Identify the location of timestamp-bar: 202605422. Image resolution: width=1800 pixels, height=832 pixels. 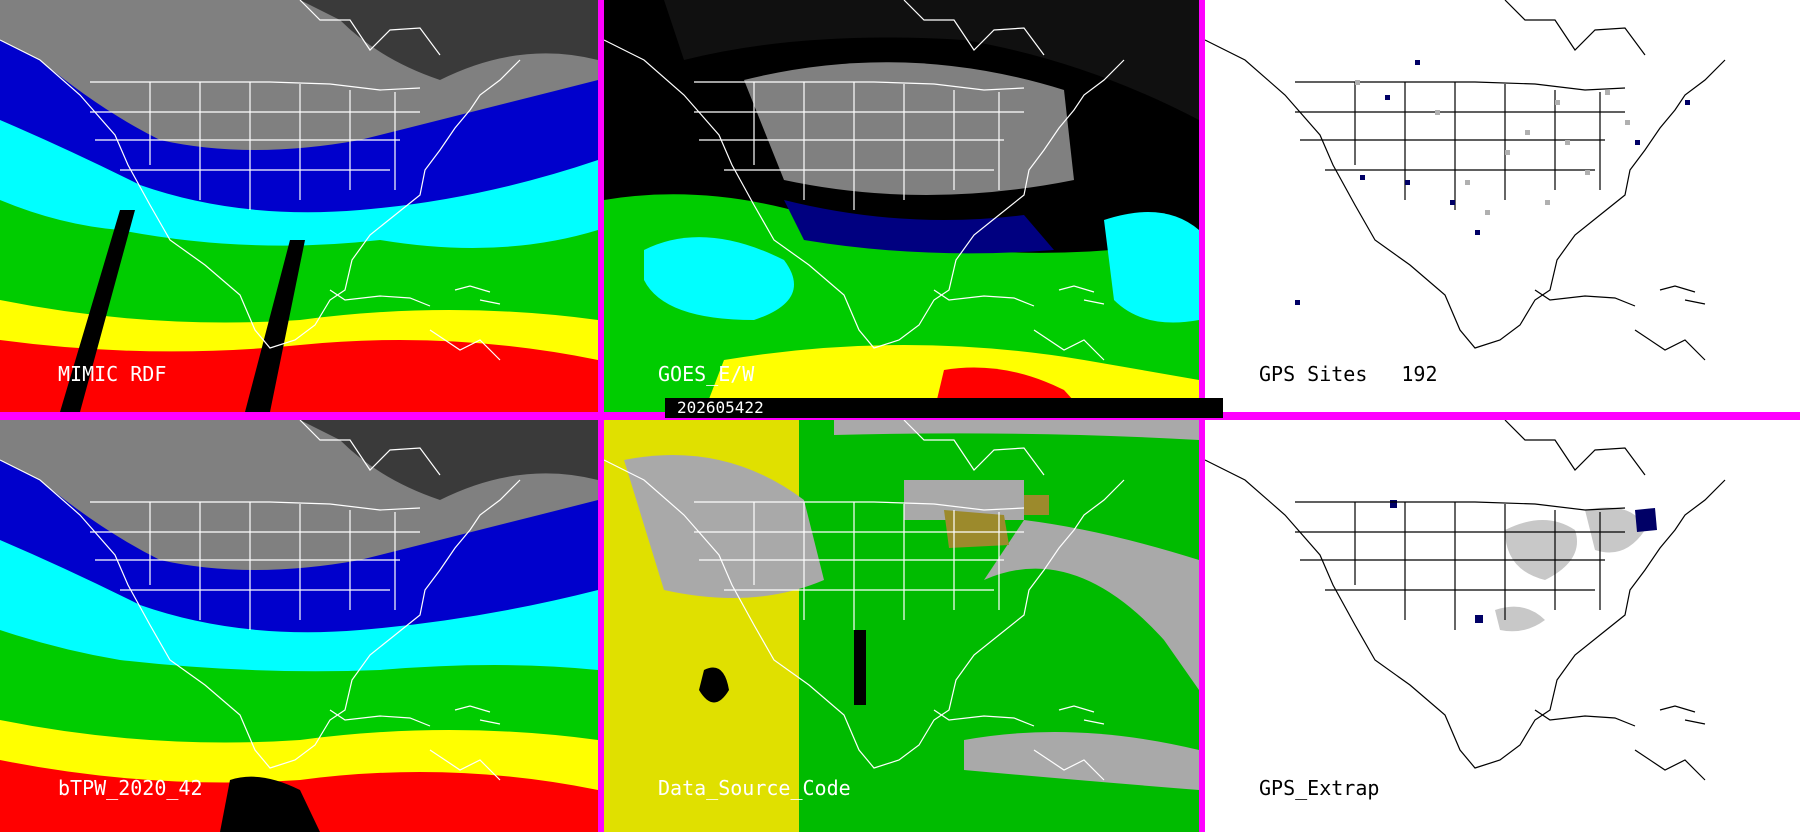
(944, 408).